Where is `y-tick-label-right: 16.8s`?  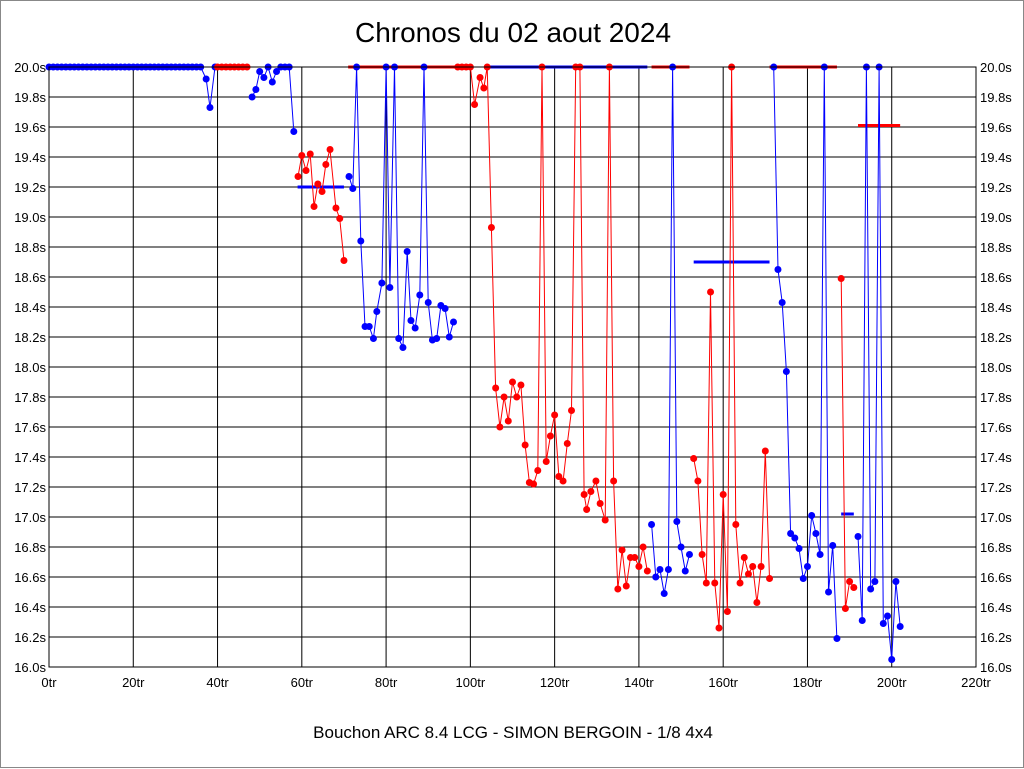
y-tick-label-right: 16.8s is located at coordinates (996, 547).